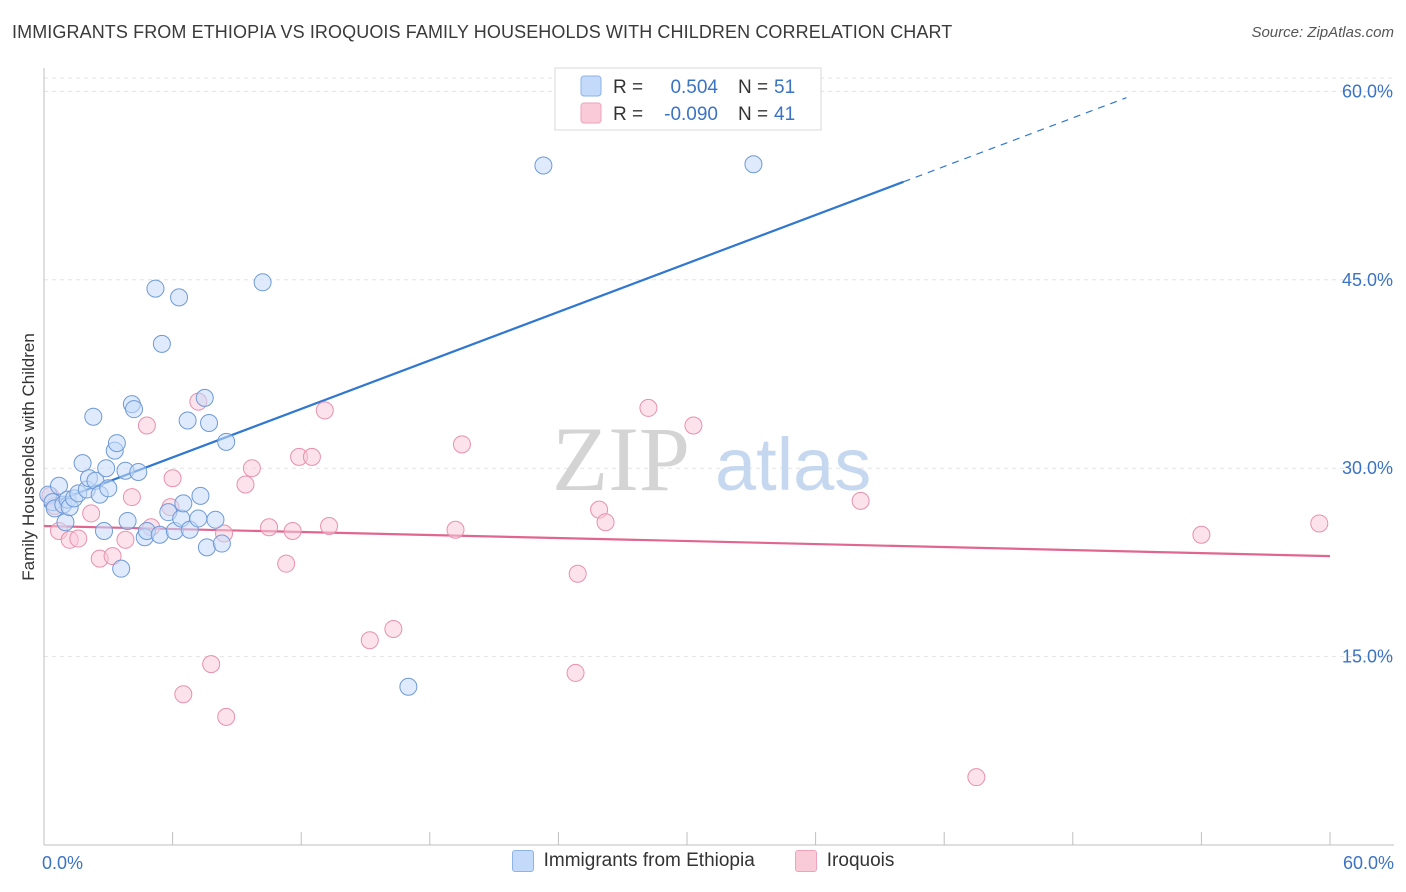  What do you see at coordinates (1367, 657) in the screenshot?
I see `y-tick-label: 15.0%` at bounding box center [1367, 657].